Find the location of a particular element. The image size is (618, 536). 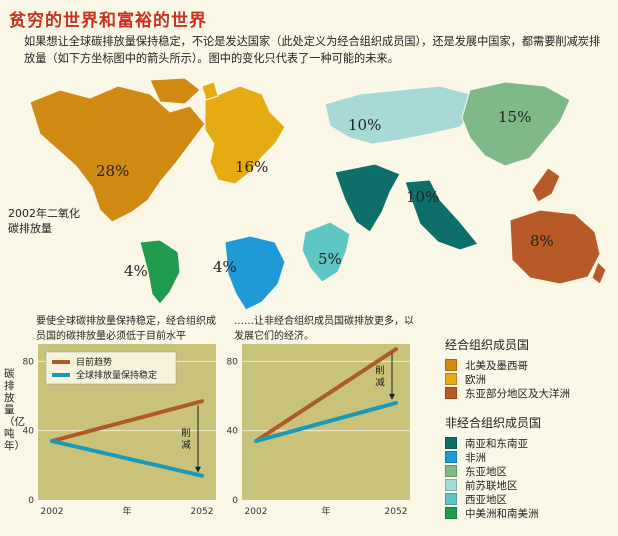

legend-label: 前苏联地区 is located at coordinates (491, 485).